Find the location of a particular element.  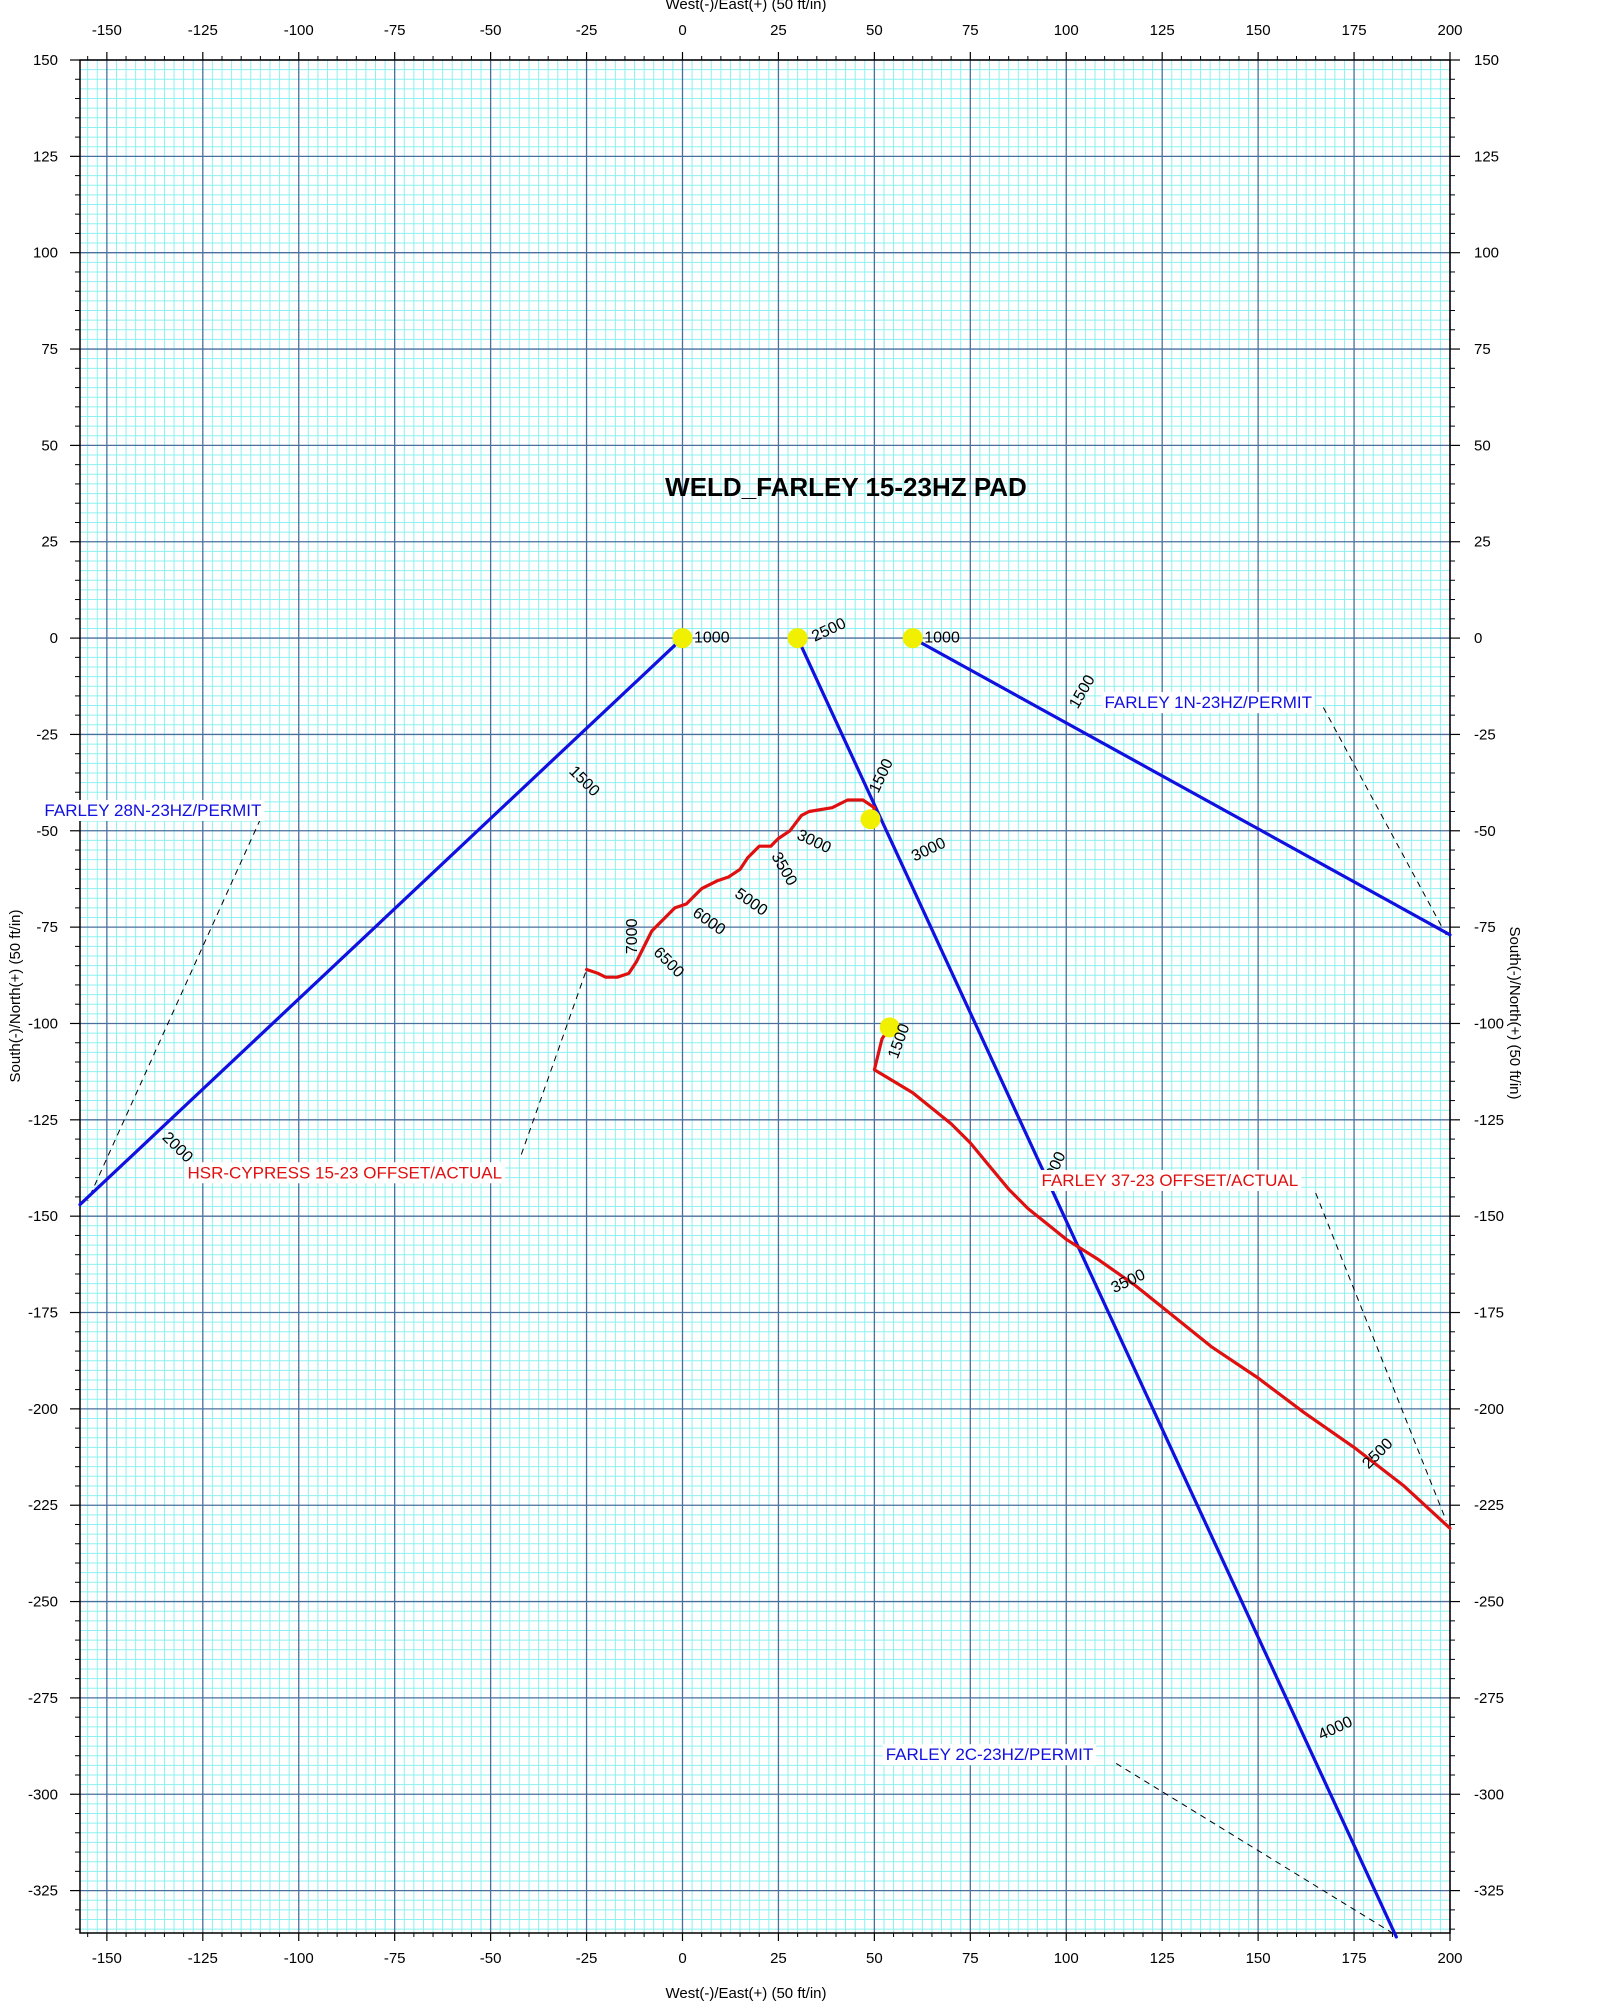

y-tick-label-left: -50 is located at coordinates (47, 831).